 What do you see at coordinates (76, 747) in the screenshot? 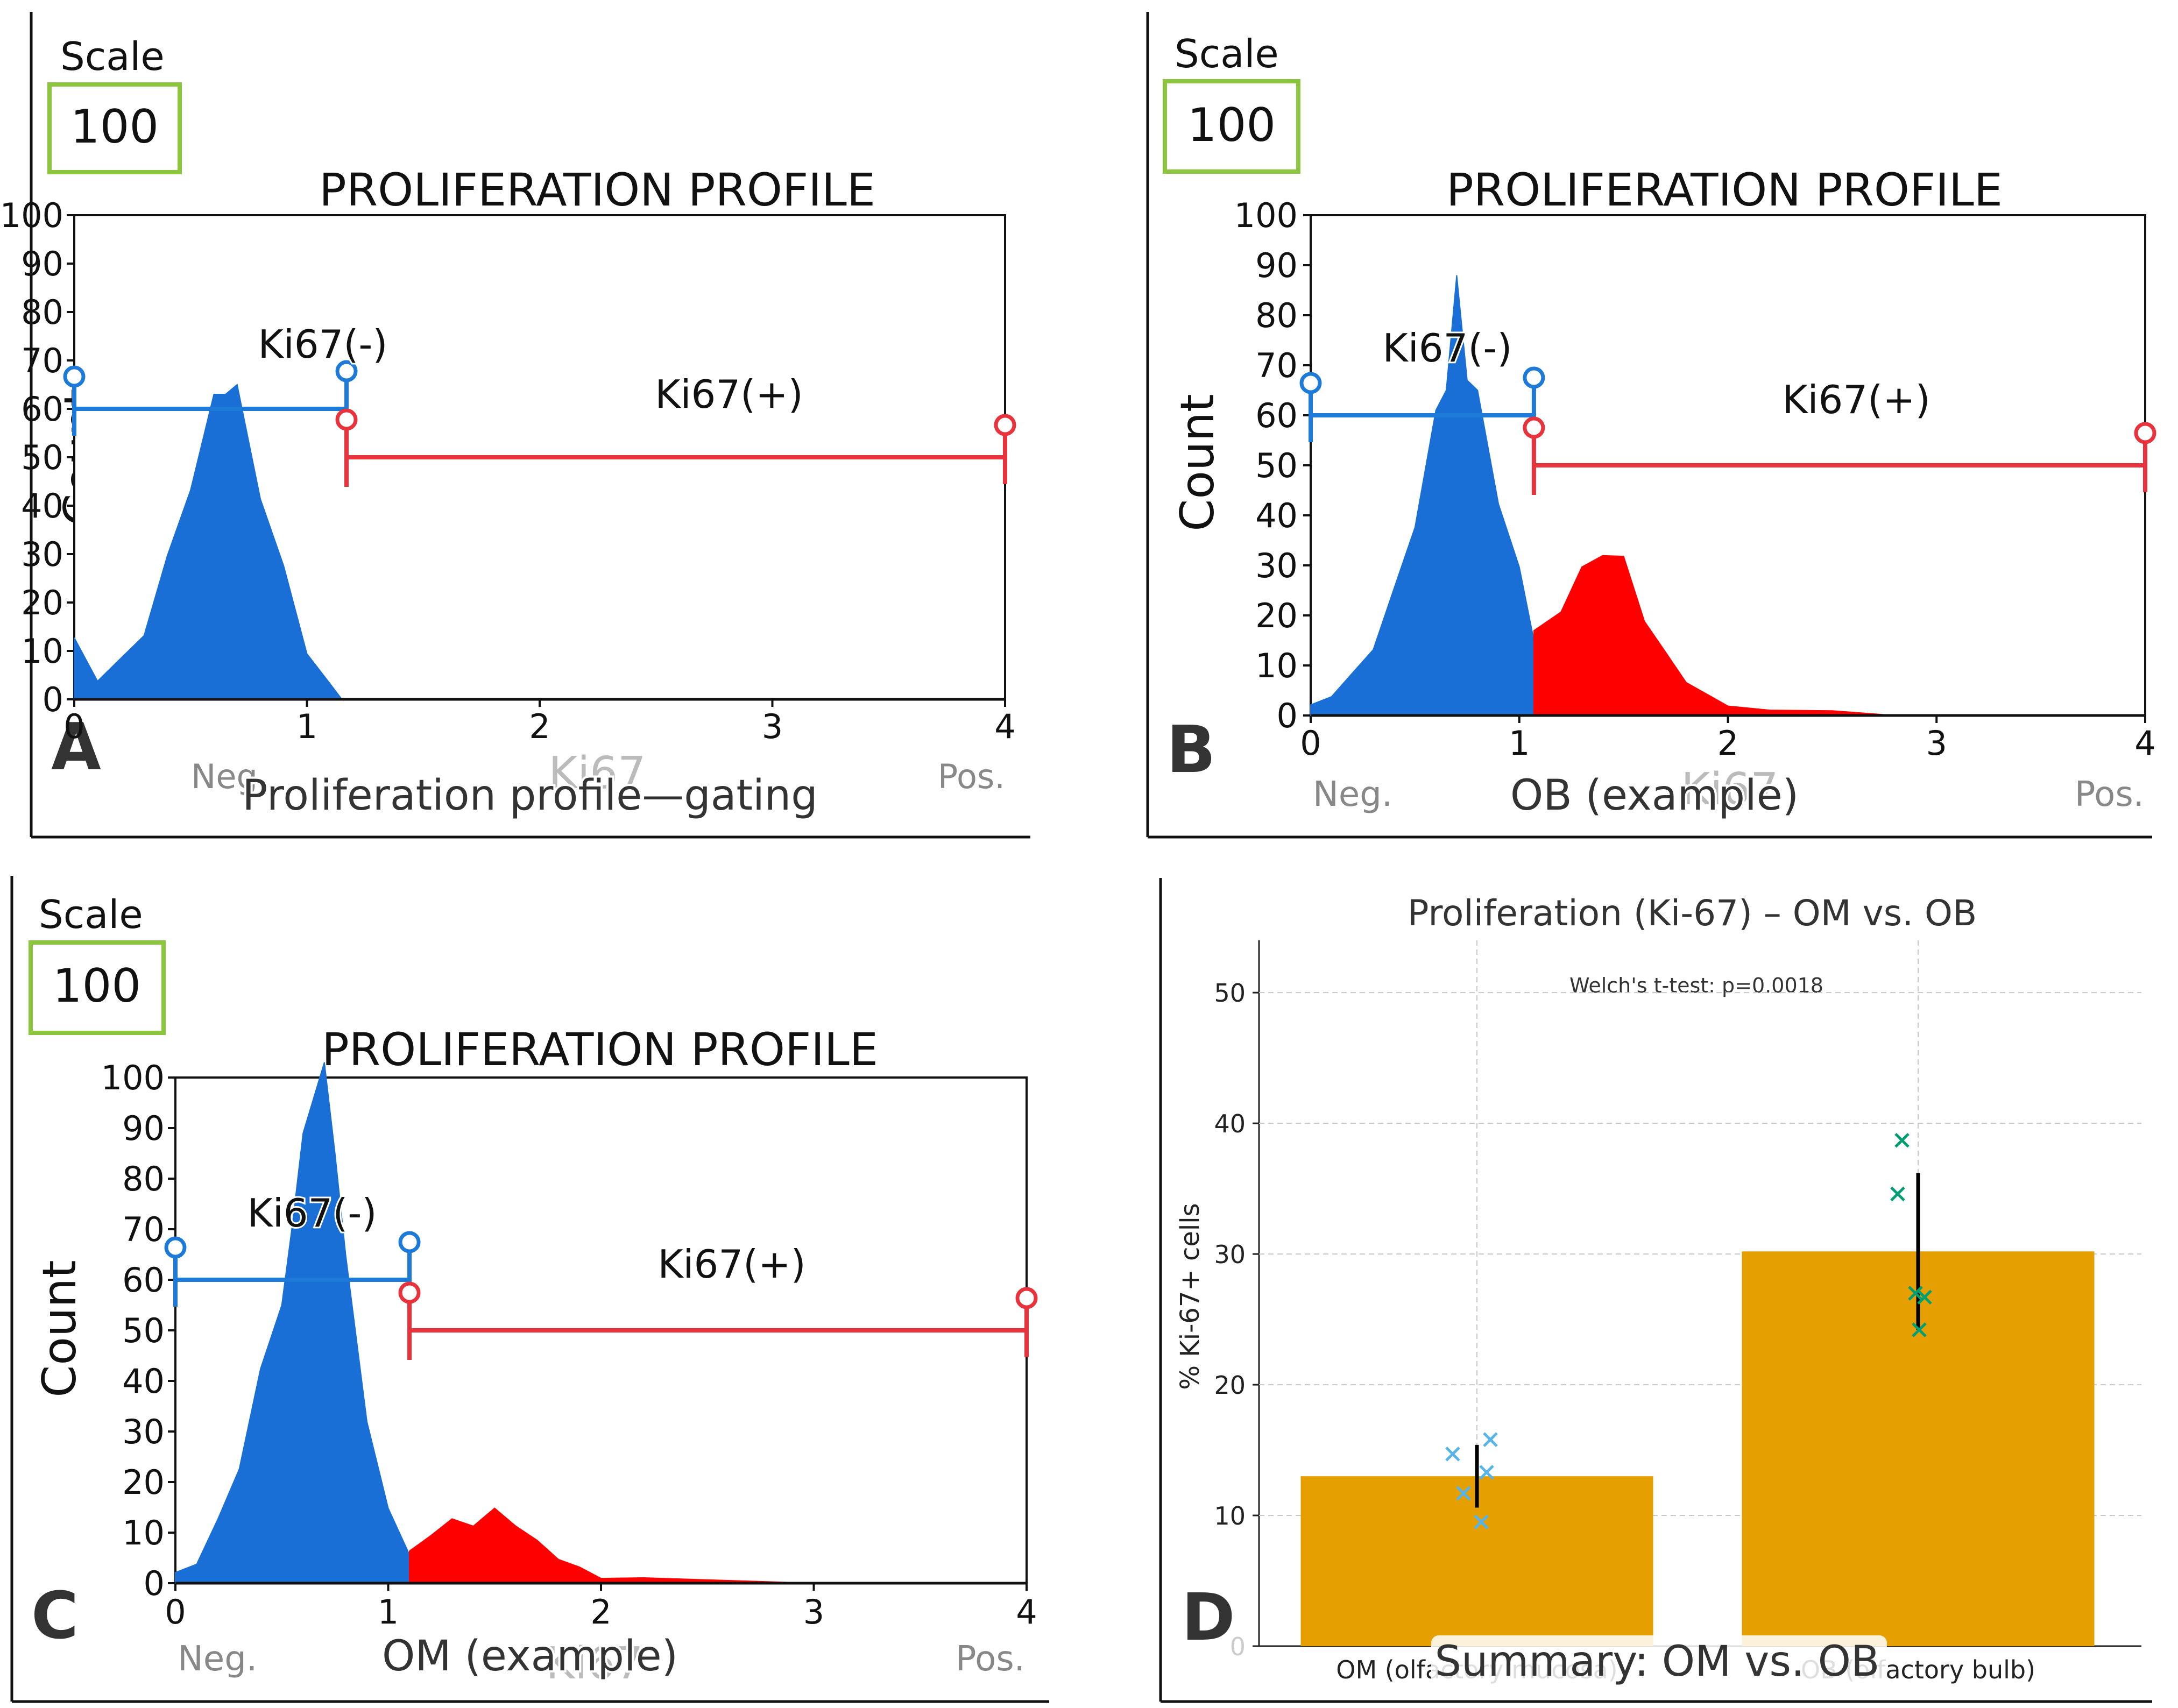
I see `panel-letter: A` at bounding box center [76, 747].